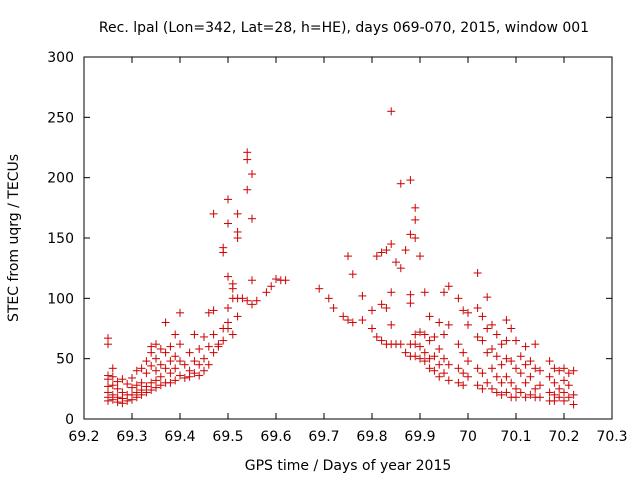  What do you see at coordinates (60, 58) in the screenshot?
I see `y-tick-label: 300` at bounding box center [60, 58].